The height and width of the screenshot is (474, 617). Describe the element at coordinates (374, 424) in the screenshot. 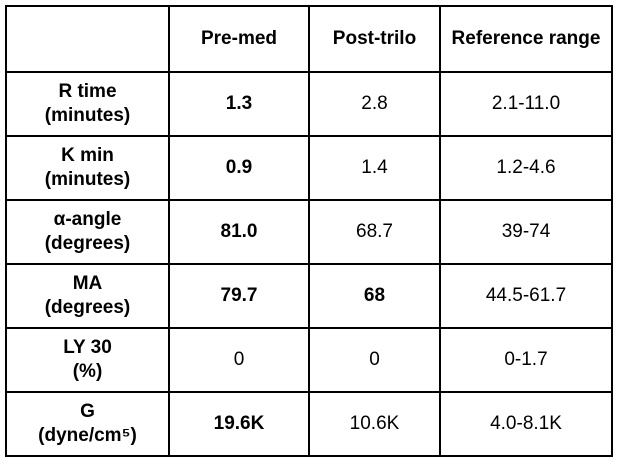

I see `cell-g-post-trilo: 10.6K` at that location.